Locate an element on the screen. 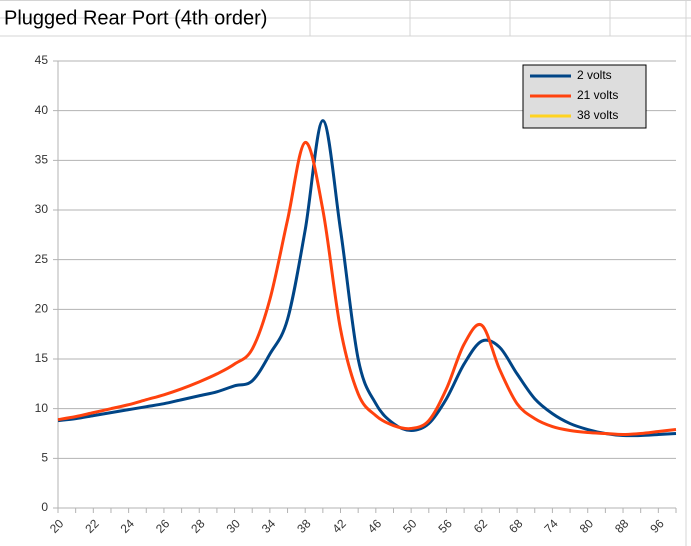  x-tick-label: 30 is located at coordinates (234, 526).